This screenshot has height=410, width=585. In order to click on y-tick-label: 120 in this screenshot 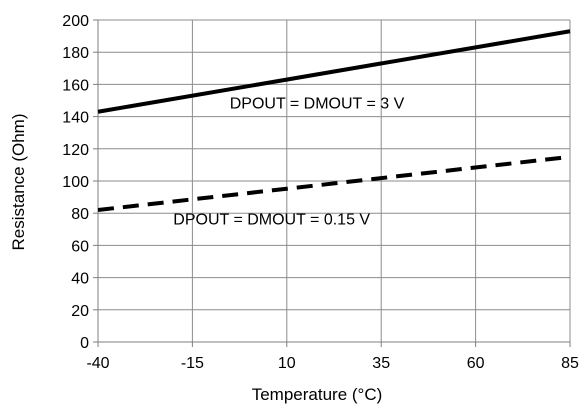, I will do `click(75, 150)`.